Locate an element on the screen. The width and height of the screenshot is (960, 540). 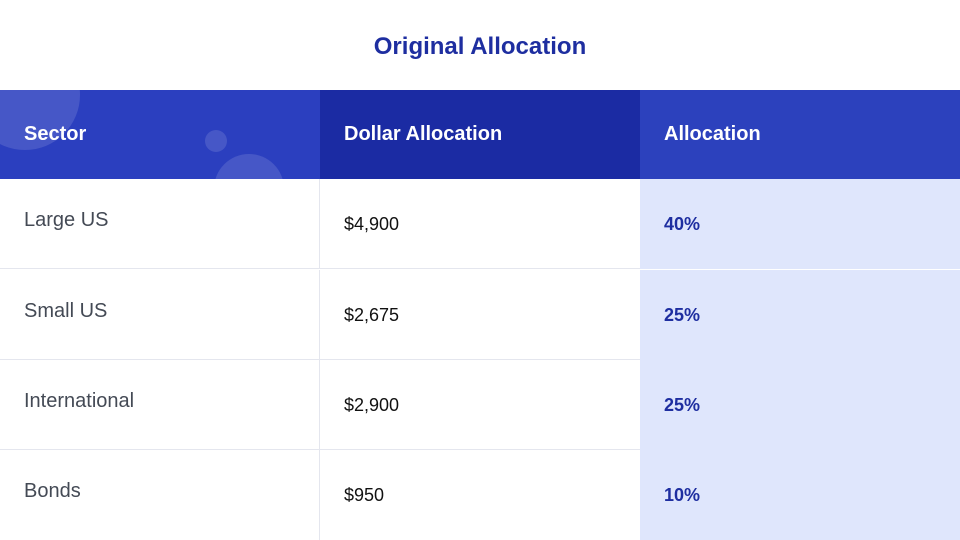
header-sector: Sector is located at coordinates (160, 134).